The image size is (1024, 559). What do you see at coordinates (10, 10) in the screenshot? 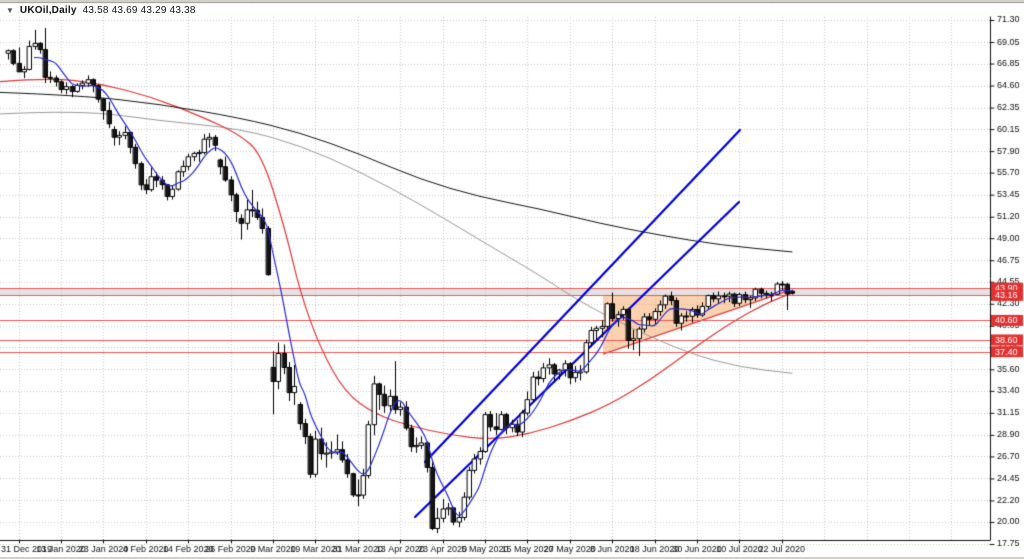
I see `chevron-down-icon: ▼` at bounding box center [10, 10].